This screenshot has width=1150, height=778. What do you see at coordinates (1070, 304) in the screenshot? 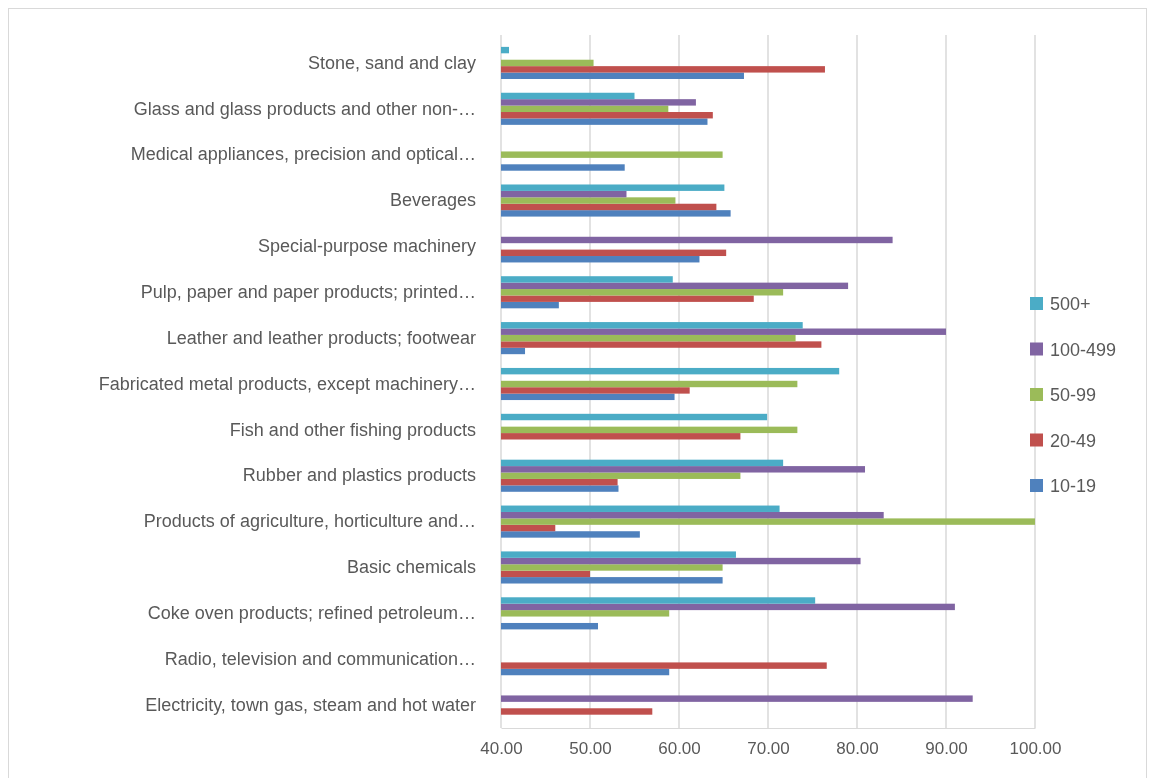
I see `legend-label: 500+` at bounding box center [1070, 304].